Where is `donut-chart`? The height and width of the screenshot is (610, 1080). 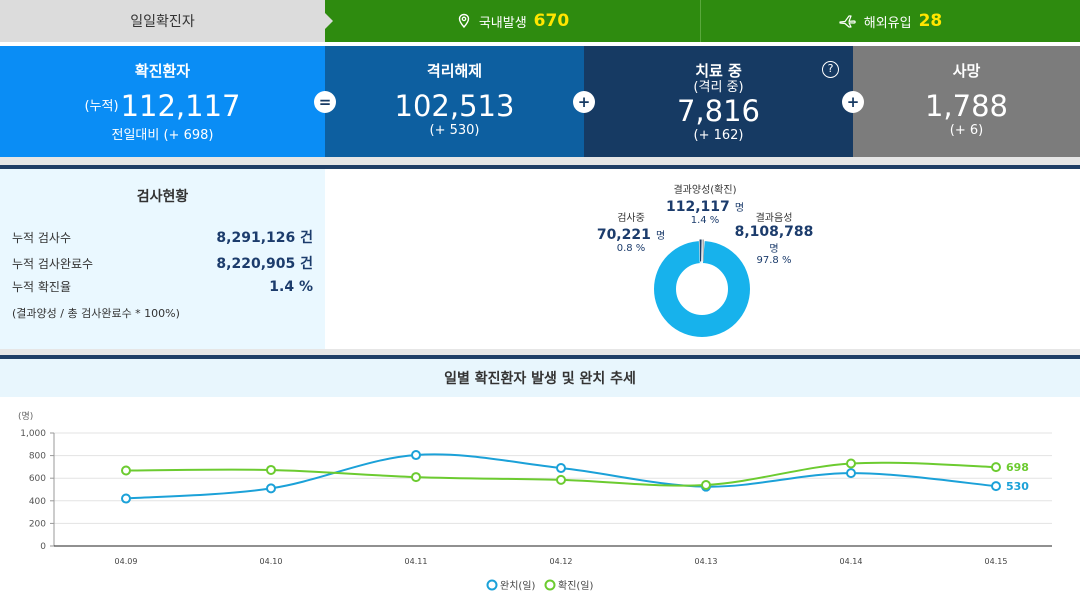
donut-chart is located at coordinates (702, 286).